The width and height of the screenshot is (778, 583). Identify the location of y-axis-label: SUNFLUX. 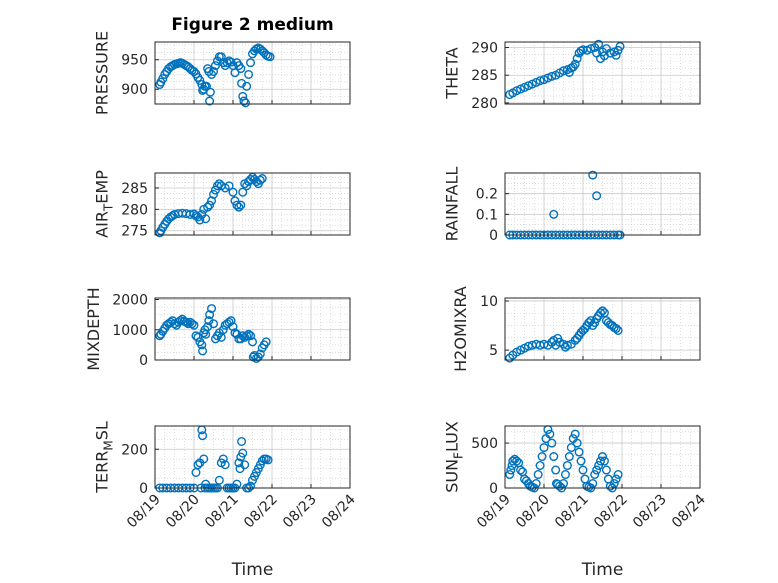
(454, 457).